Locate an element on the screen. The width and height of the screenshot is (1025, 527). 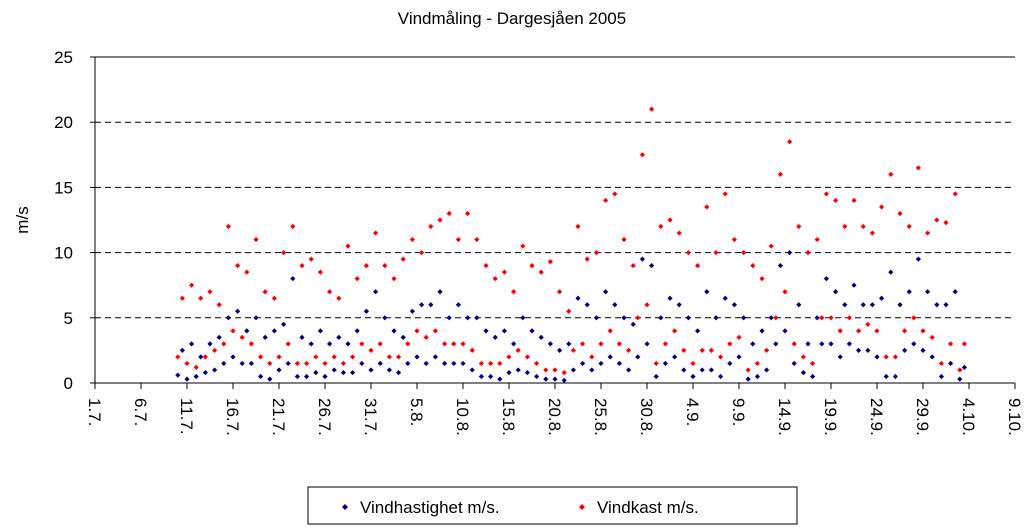
x-tick-label: 19.9. is located at coordinates (830, 417).